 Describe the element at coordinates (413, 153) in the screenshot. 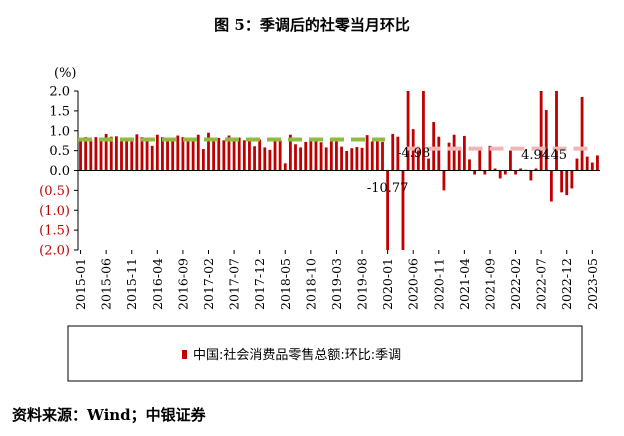

I see `data-label: -4.98` at that location.